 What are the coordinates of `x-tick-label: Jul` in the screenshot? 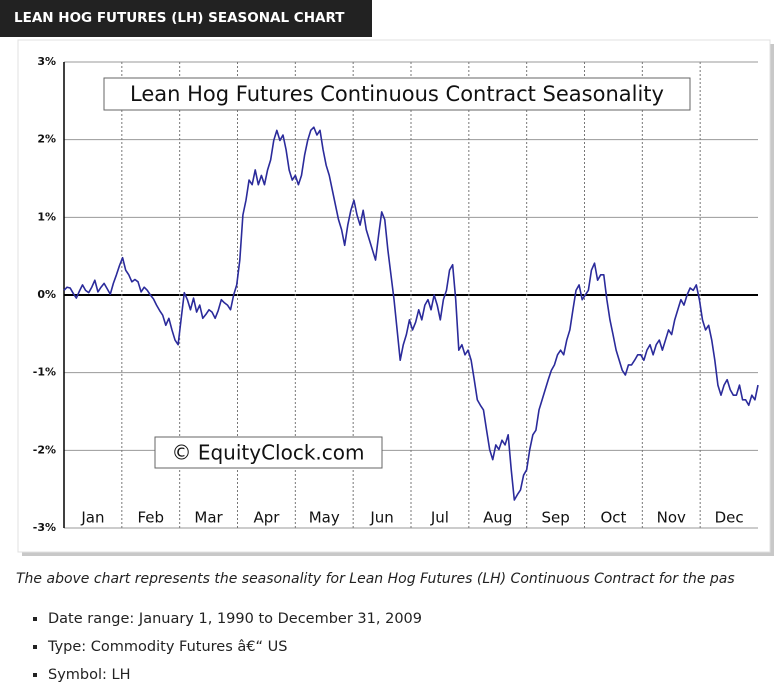 It's located at (439, 518).